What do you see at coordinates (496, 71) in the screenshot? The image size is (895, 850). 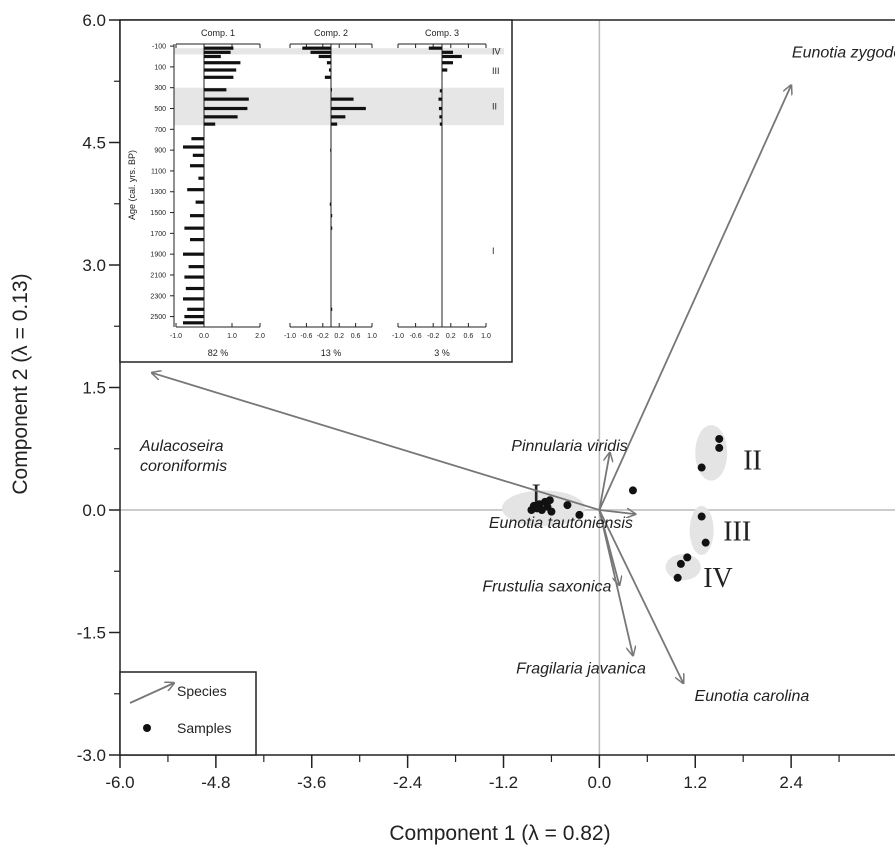 I see `zone-label: III` at bounding box center [496, 71].